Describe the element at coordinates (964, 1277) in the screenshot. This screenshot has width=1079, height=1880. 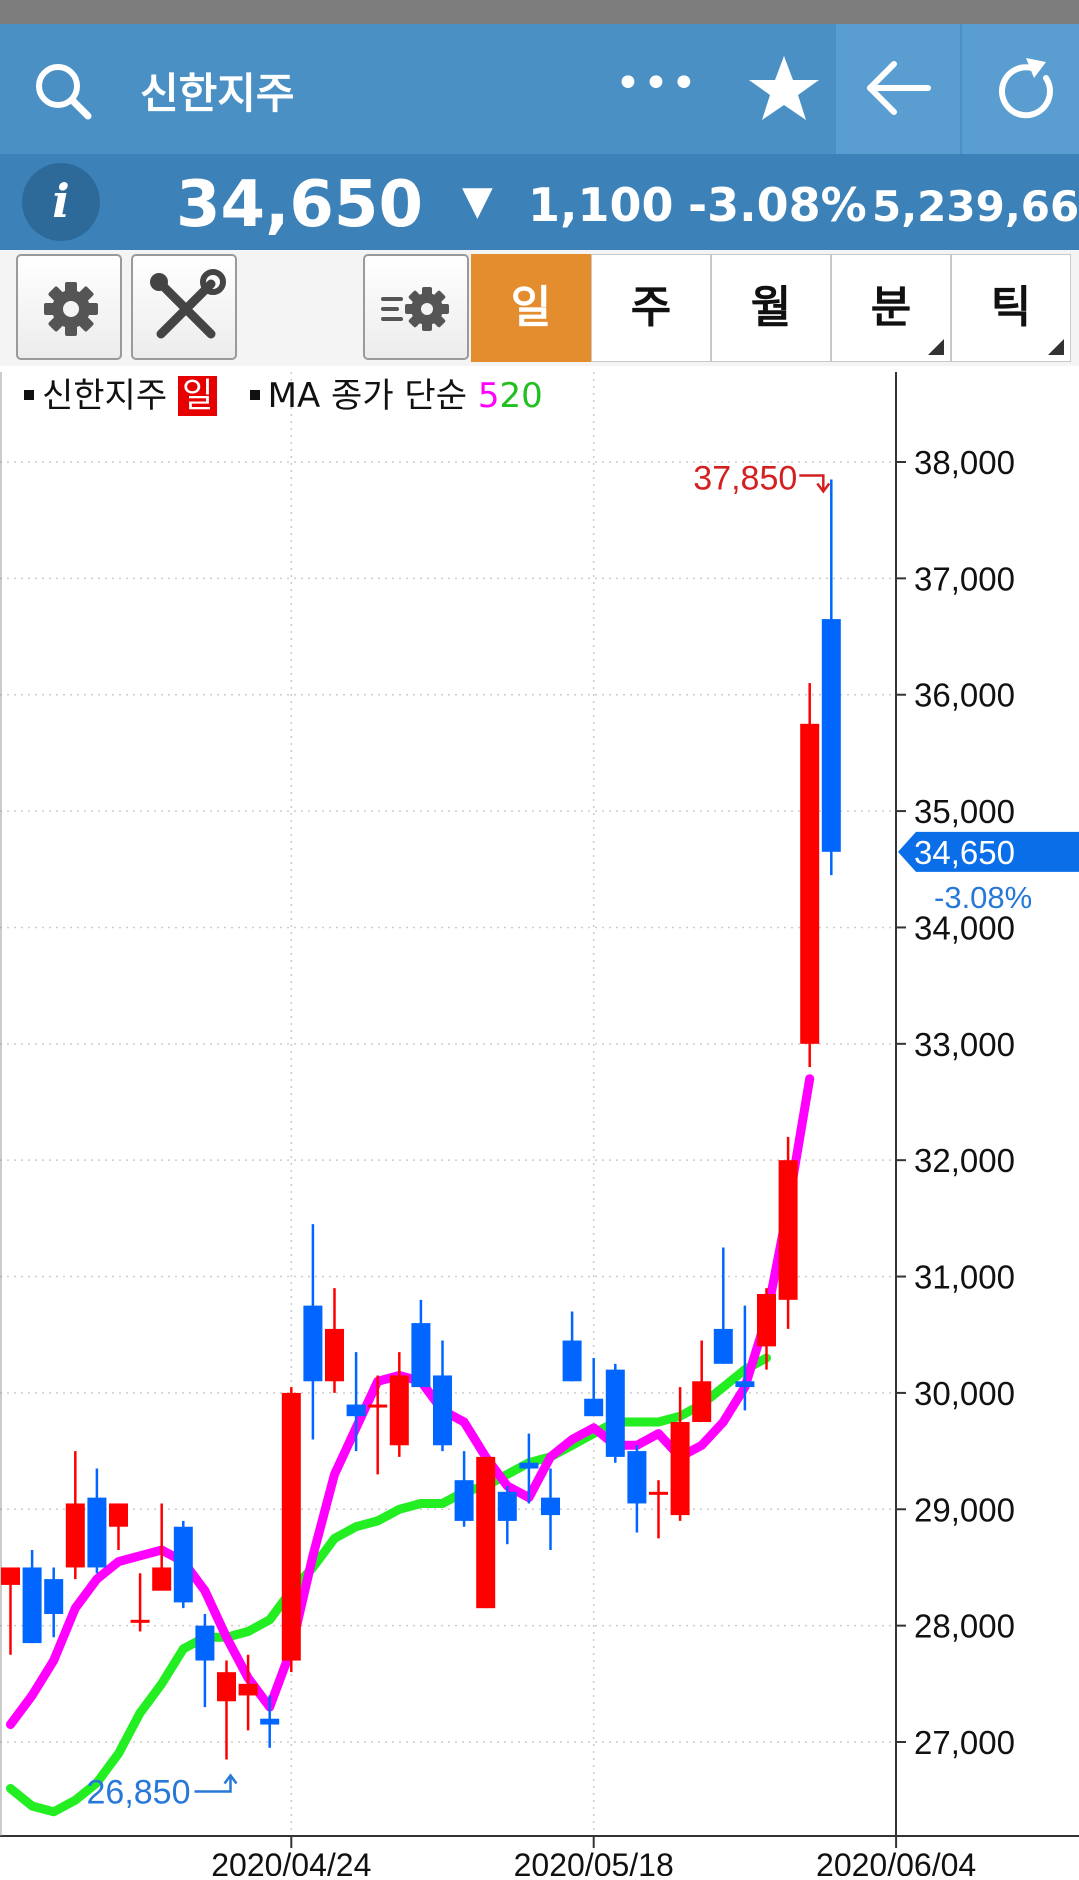
I see `y-tick-label: 31,000` at that location.